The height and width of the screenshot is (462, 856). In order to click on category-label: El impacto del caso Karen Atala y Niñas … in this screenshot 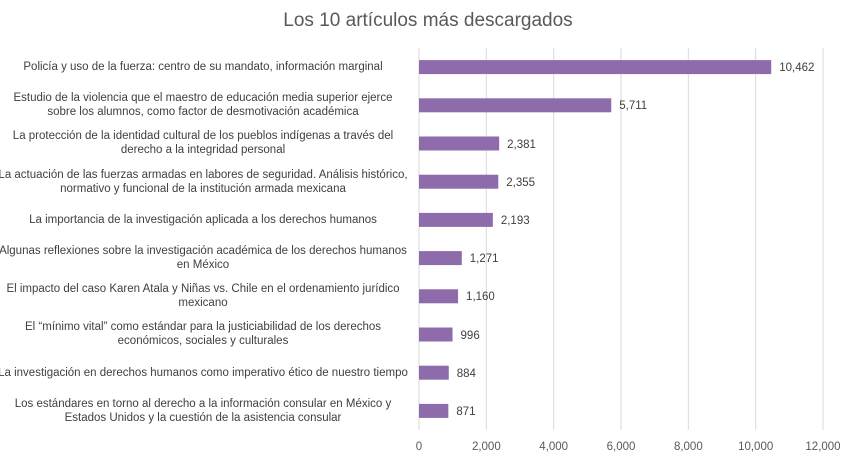, I will do `click(204, 296)`.